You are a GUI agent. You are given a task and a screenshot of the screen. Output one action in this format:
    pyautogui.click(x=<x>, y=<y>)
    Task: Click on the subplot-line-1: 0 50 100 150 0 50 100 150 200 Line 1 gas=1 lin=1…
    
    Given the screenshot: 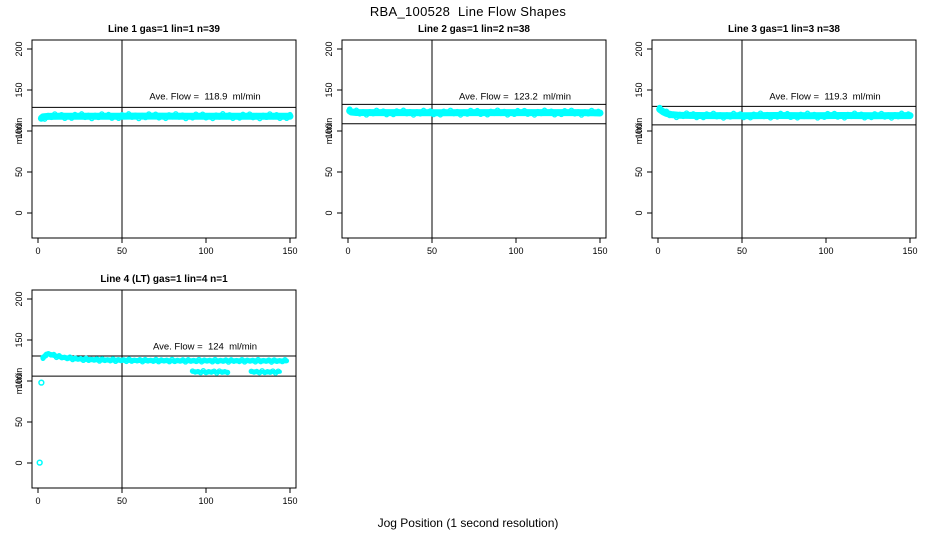 What is the action you would take?
    pyautogui.click(x=158, y=146)
    